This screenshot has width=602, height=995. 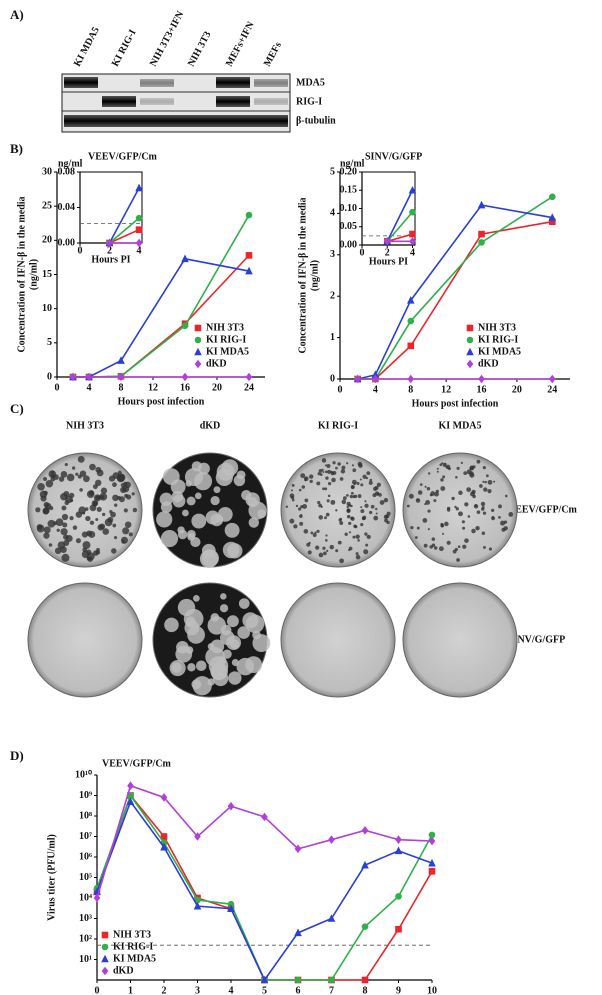 What do you see at coordinates (432, 990) in the screenshot?
I see `x-tick-label: 10` at bounding box center [432, 990].